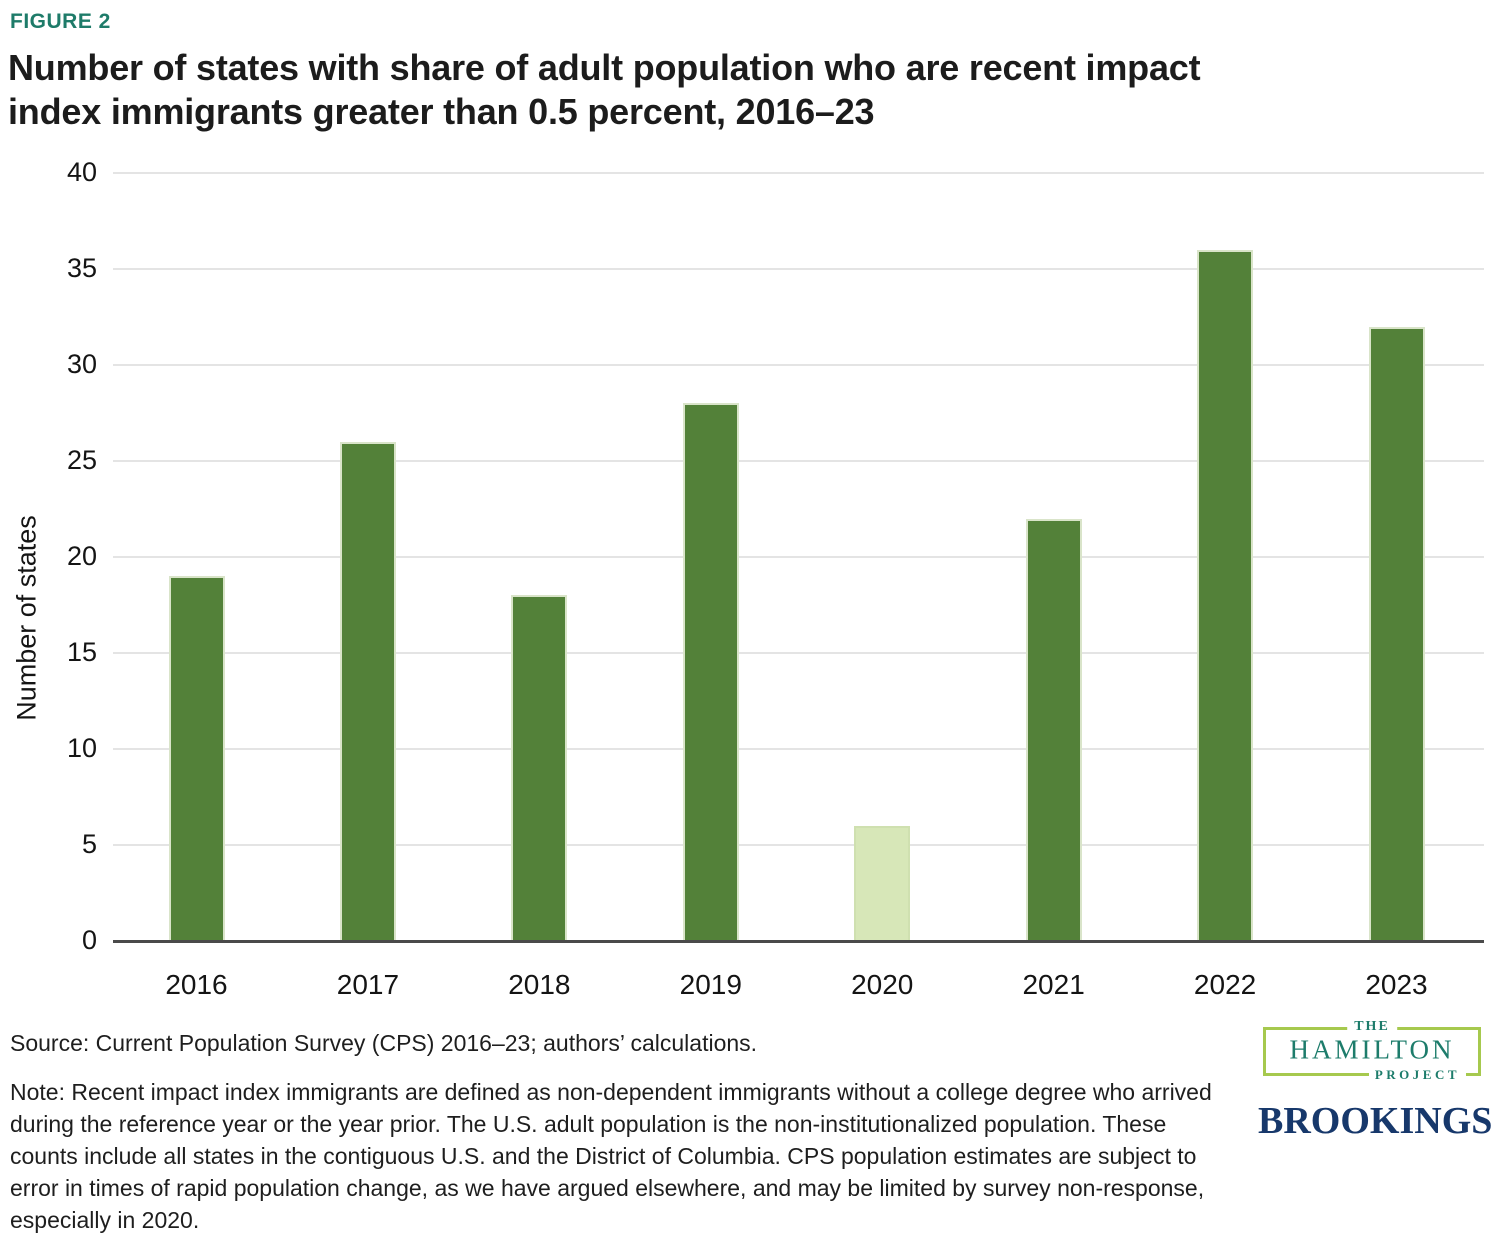 The height and width of the screenshot is (1236, 1500). What do you see at coordinates (798, 941) in the screenshot?
I see `x-axis-line` at bounding box center [798, 941].